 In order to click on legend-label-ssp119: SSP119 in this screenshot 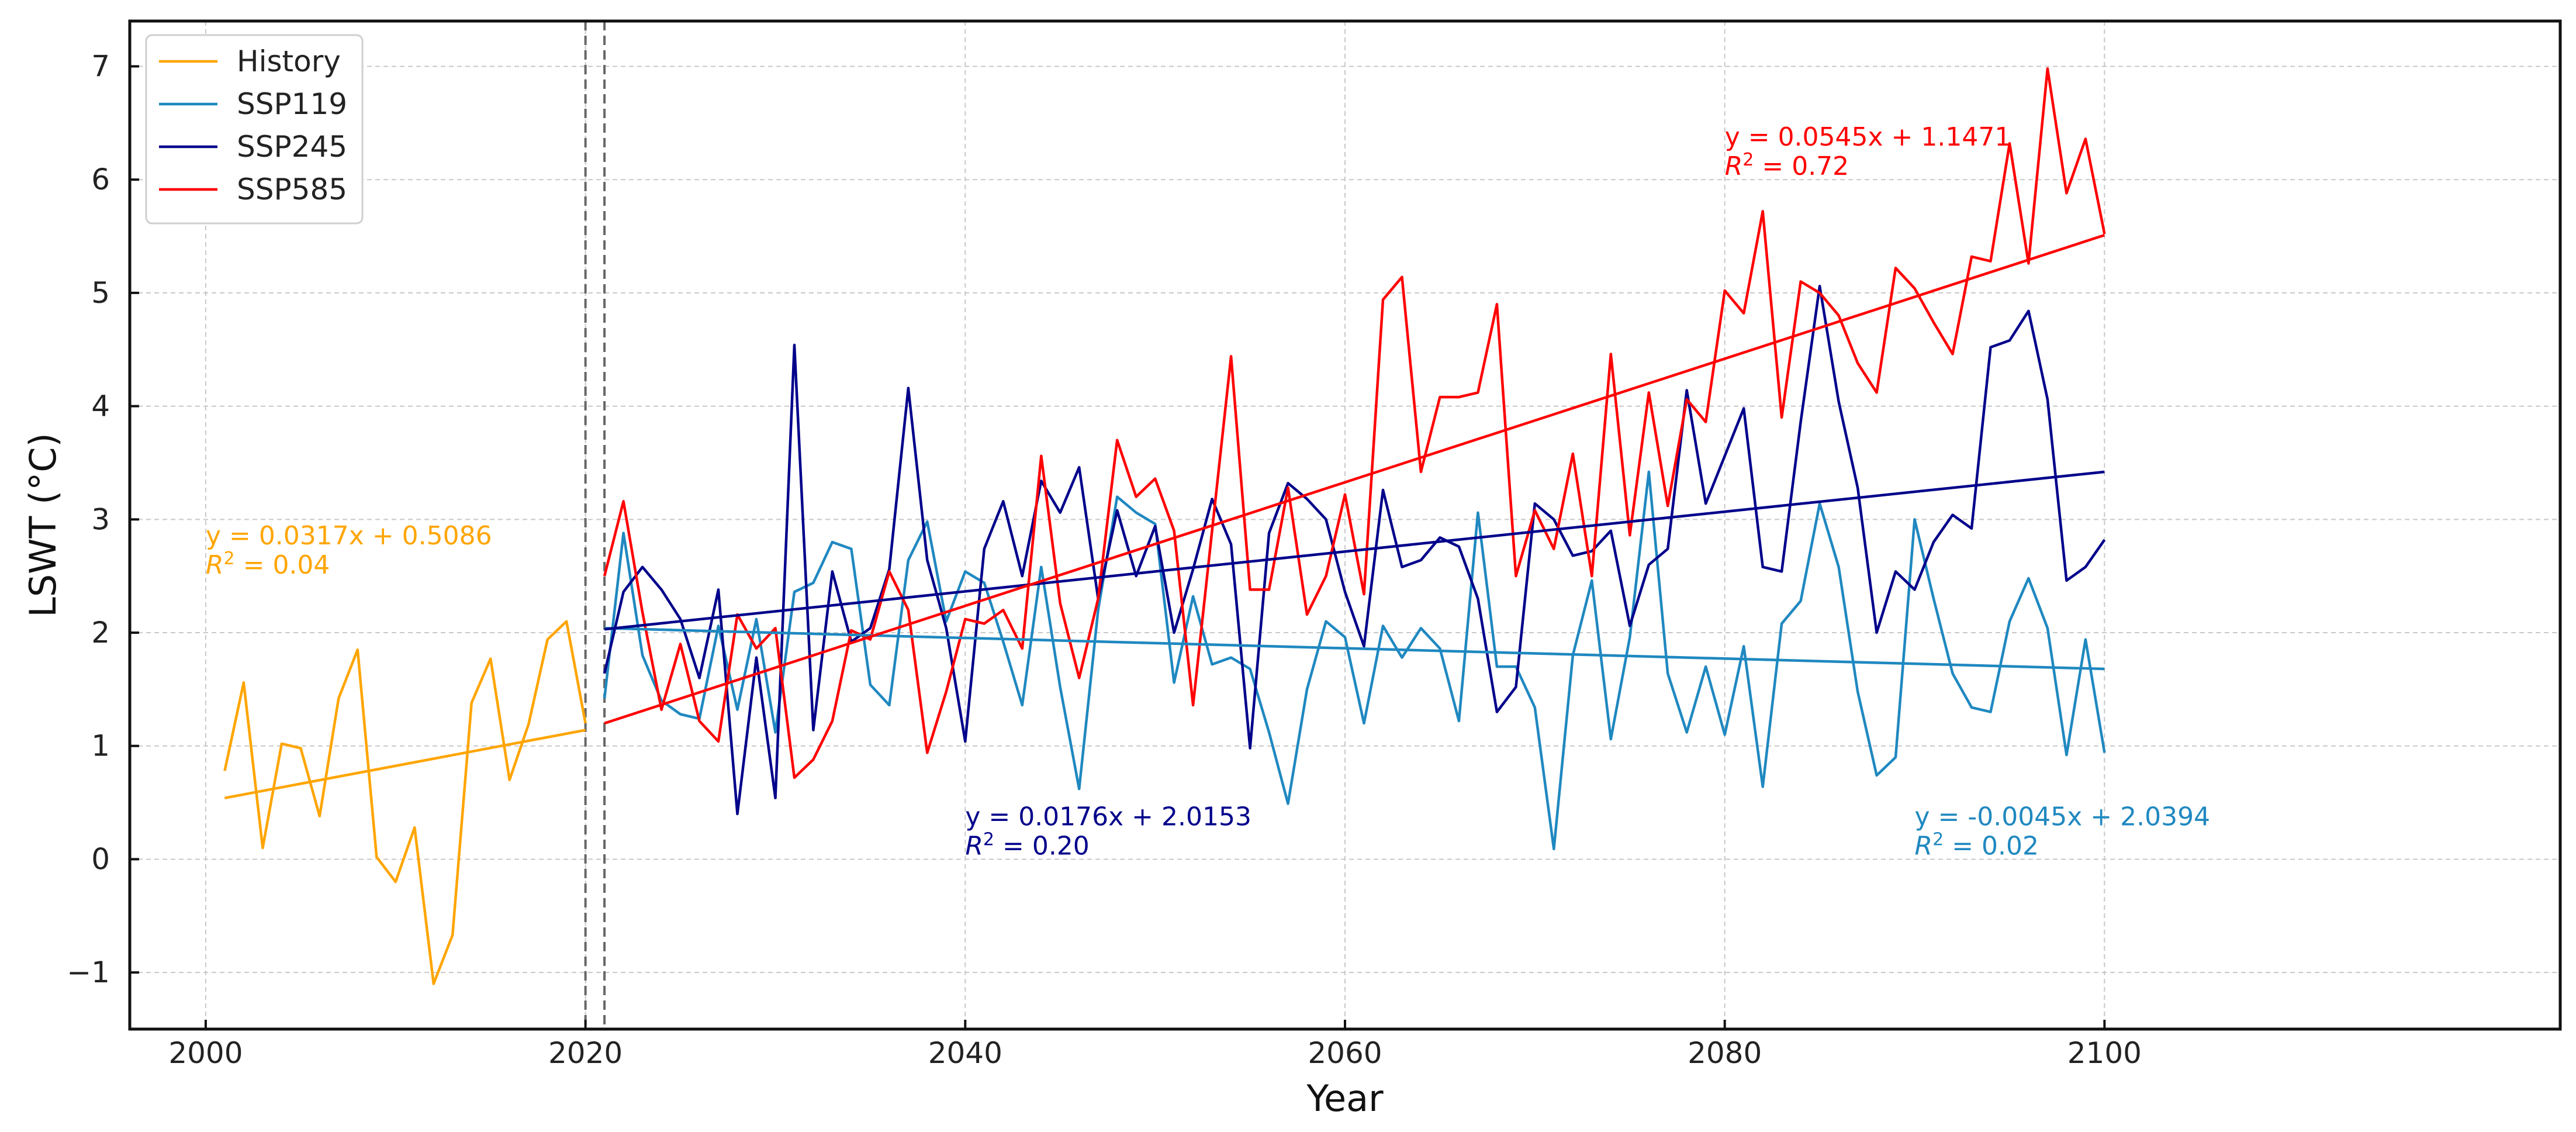, I will do `click(292, 104)`.